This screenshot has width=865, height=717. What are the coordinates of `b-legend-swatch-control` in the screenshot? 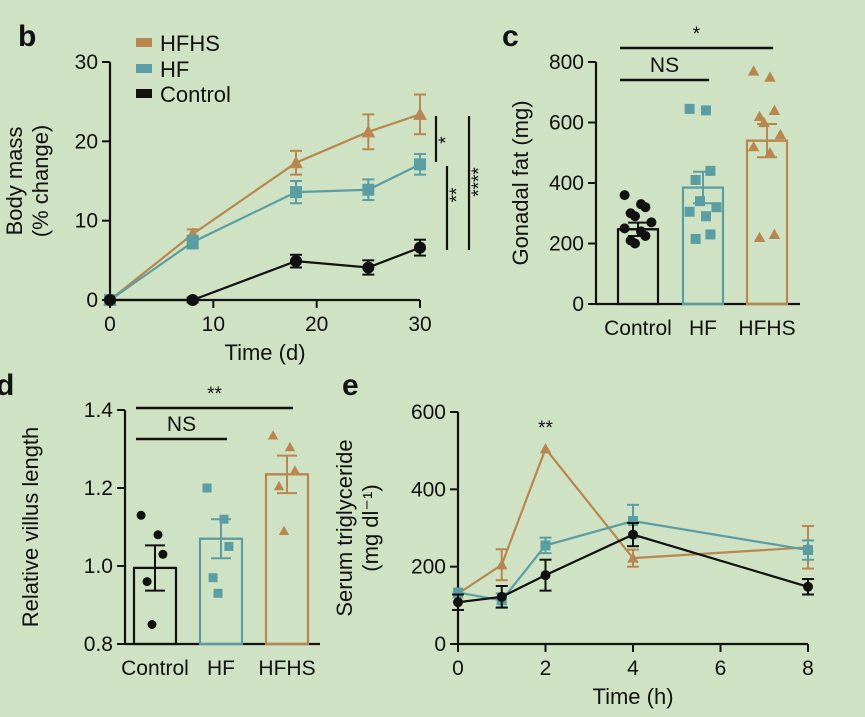 It's located at (144, 93).